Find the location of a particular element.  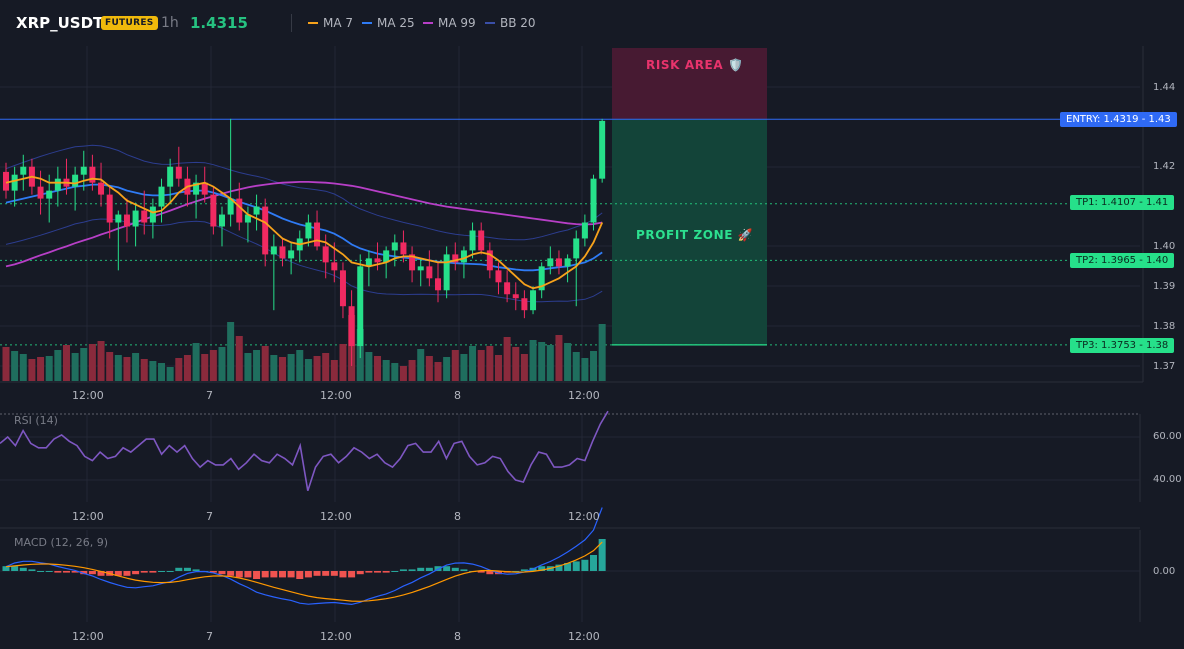

macd-title: MACD (12, 26, 9) is located at coordinates (61, 542).